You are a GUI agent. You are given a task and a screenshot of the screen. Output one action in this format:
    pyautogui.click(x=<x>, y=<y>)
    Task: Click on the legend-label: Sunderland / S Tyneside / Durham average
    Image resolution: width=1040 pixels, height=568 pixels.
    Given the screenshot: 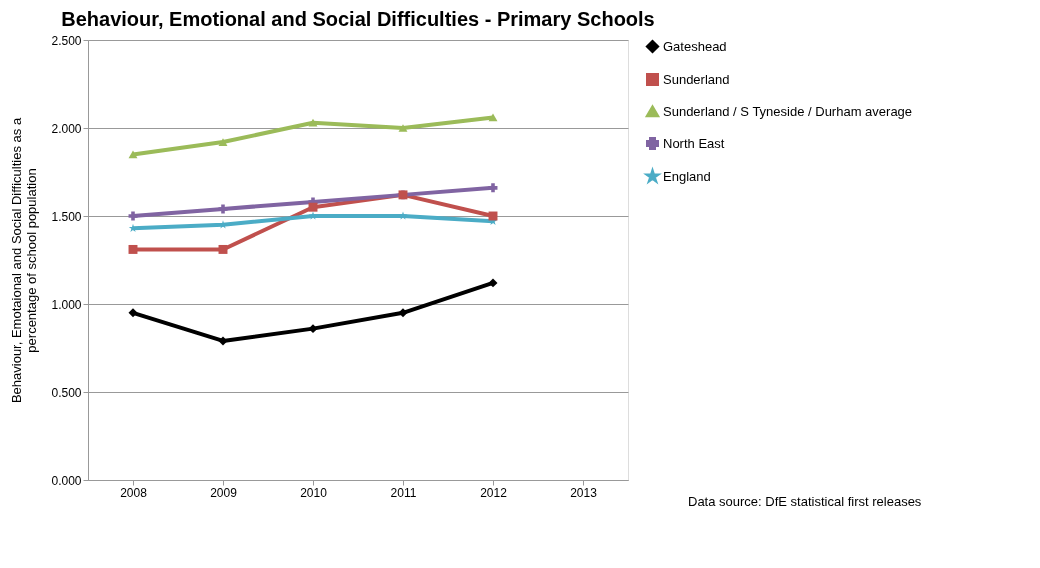 What is the action you would take?
    pyautogui.click(x=788, y=111)
    